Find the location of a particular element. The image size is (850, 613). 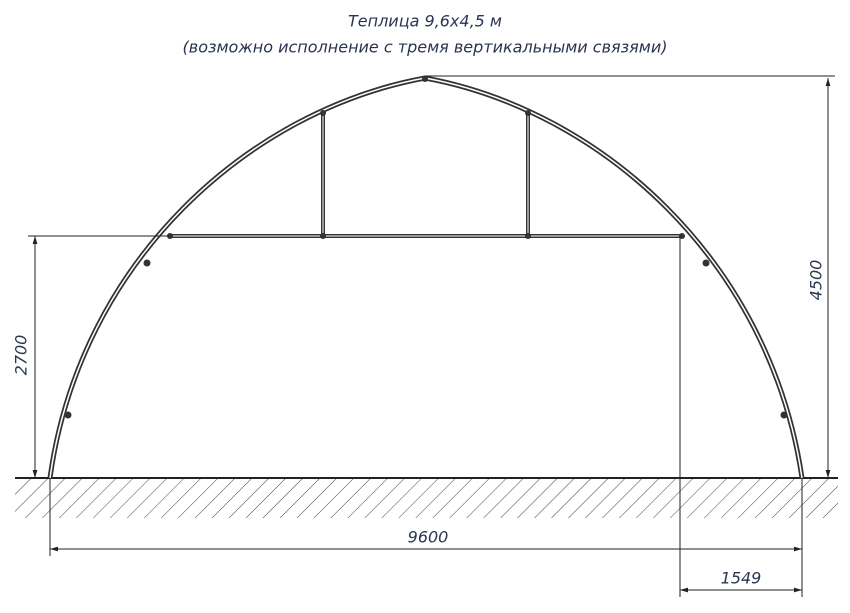

height-label: 4500 is located at coordinates (816, 280).